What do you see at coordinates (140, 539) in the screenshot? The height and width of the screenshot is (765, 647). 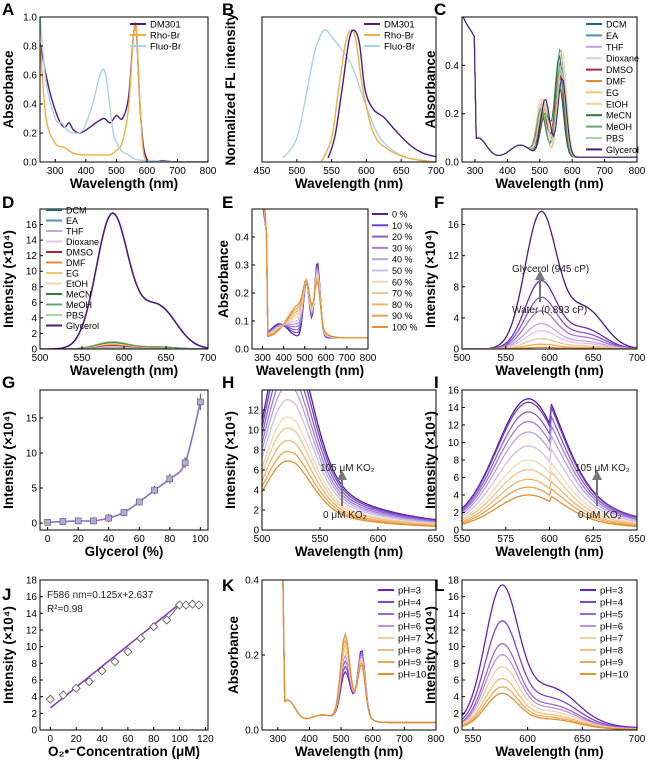 I see `x-tick-label: 60` at bounding box center [140, 539].